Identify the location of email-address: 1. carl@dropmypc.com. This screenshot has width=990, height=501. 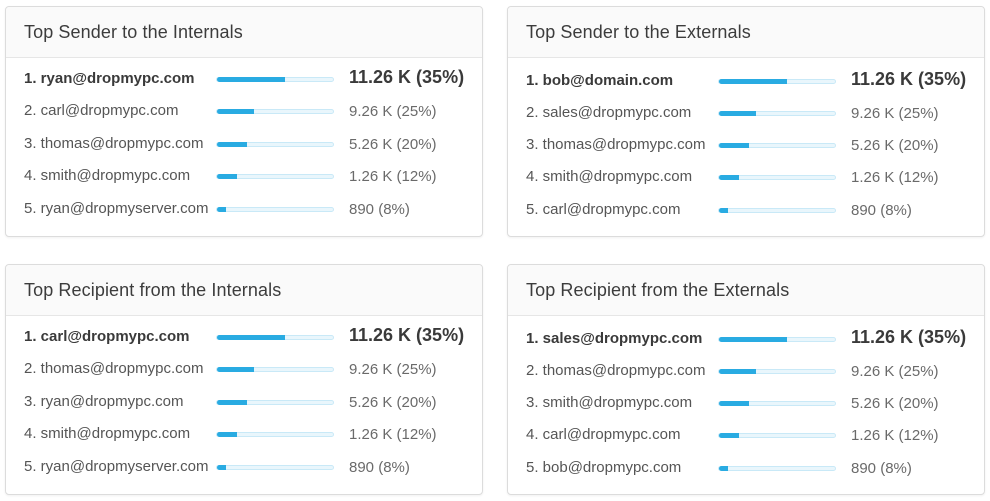
(107, 336).